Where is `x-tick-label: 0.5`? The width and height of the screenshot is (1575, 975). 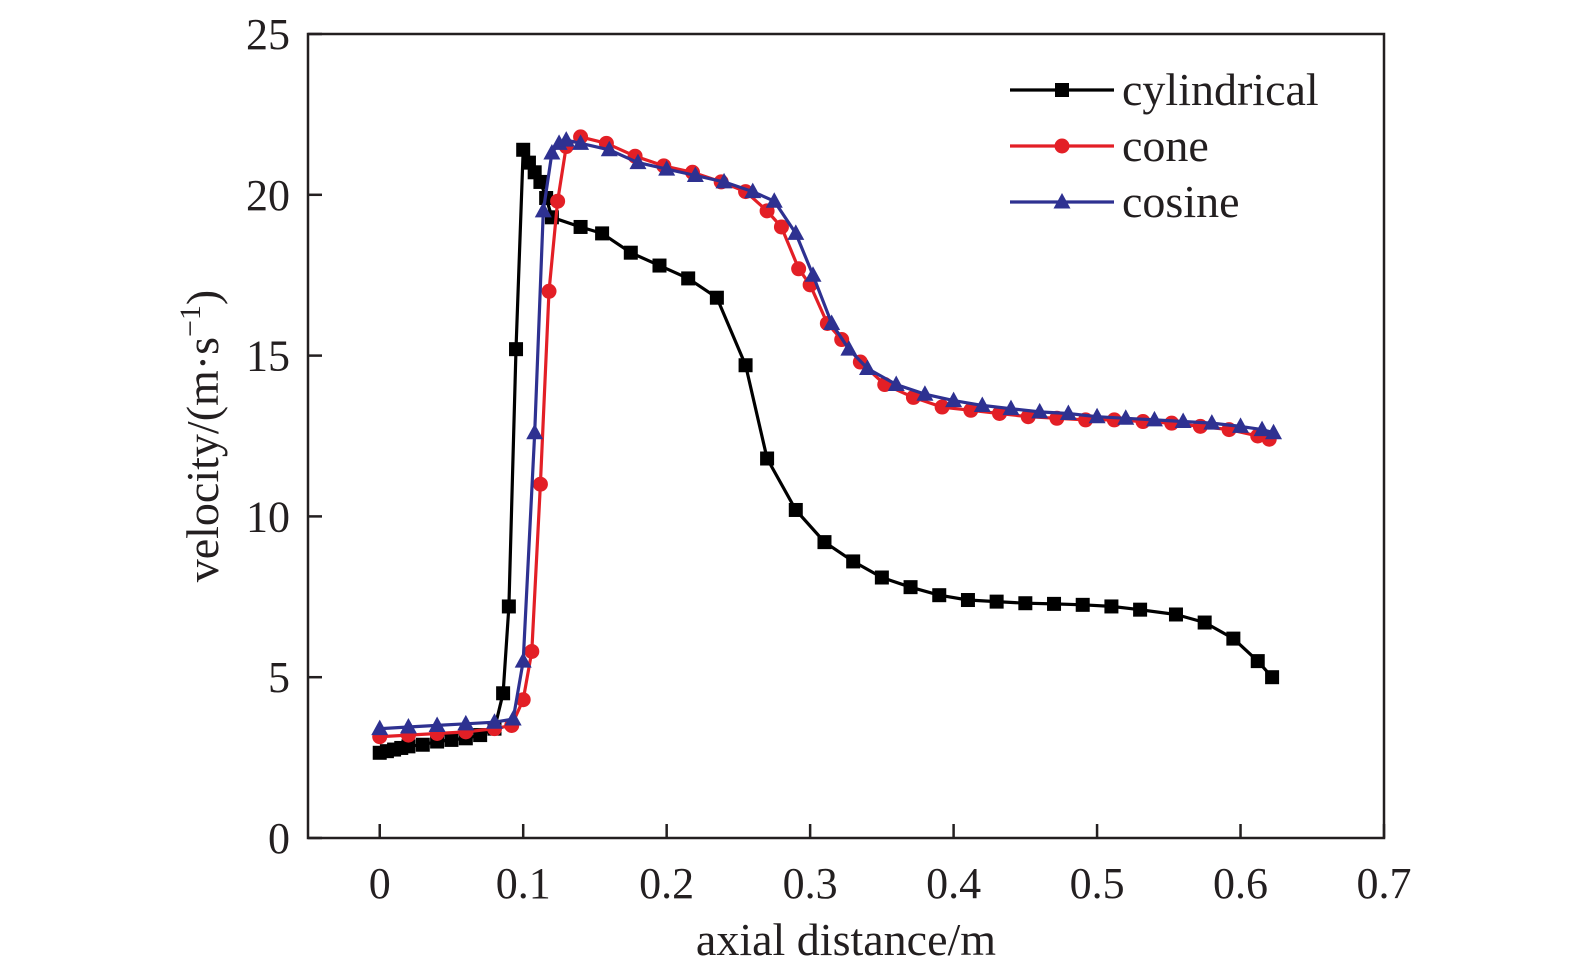 x-tick-label: 0.5 is located at coordinates (1097, 883).